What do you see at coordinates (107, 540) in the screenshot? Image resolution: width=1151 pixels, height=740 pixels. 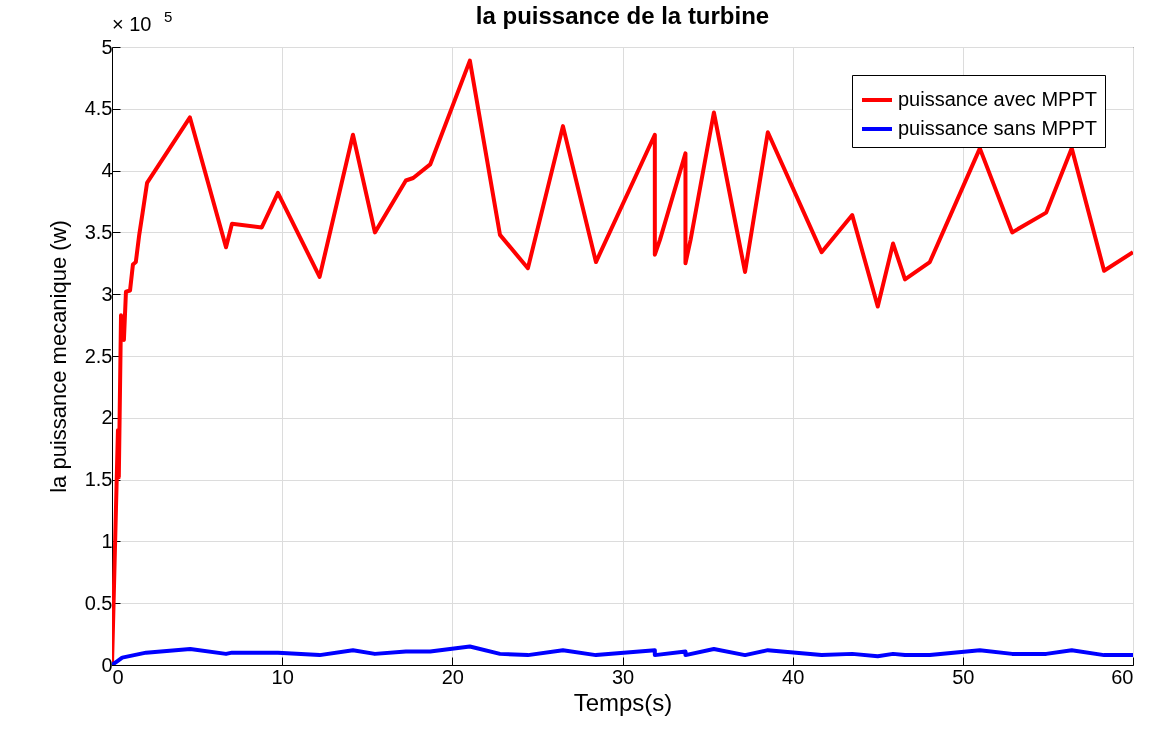 I see `y-tick-label: 1` at bounding box center [107, 540].